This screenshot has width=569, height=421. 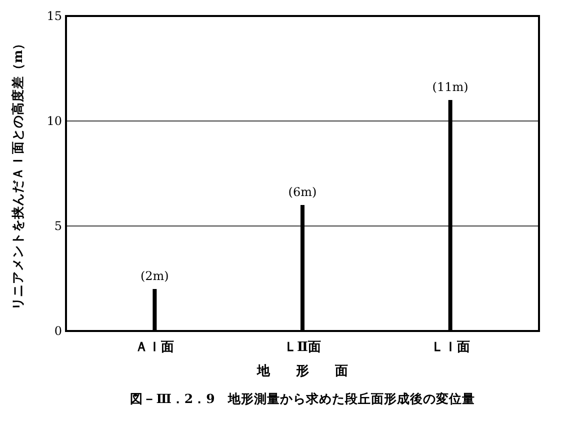 I want to click on data-label: (2m), so click(x=154, y=276).